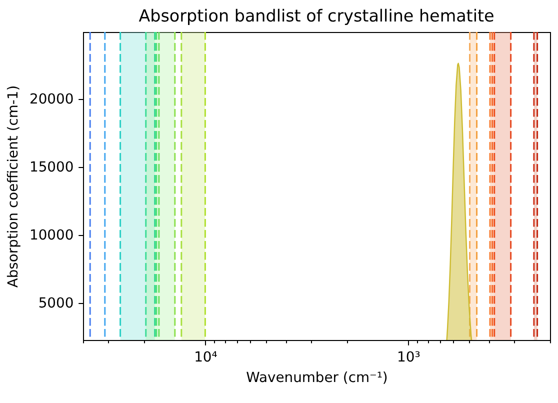  I want to click on y-tick-label: 5000, so click(56, 304).